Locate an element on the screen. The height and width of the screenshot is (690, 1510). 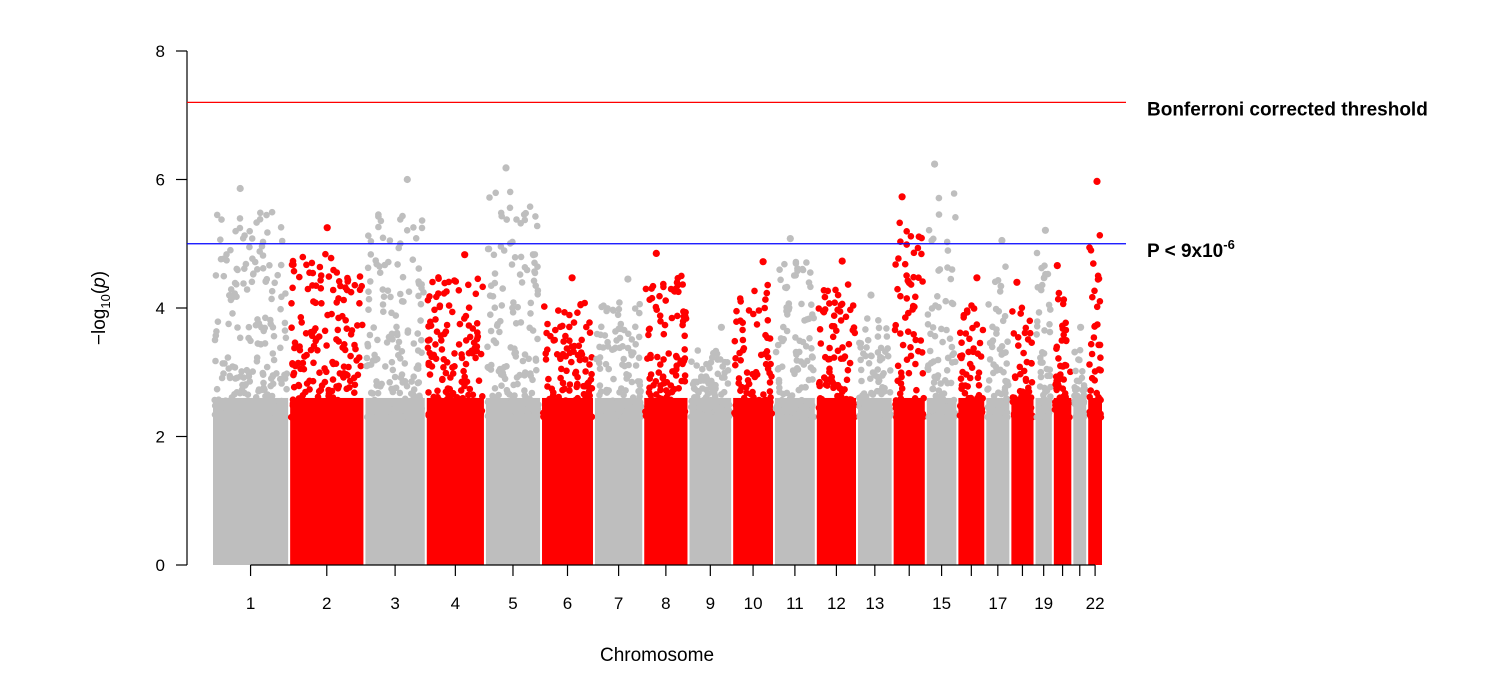
x-axis-label: Chromosome is located at coordinates (657, 655).